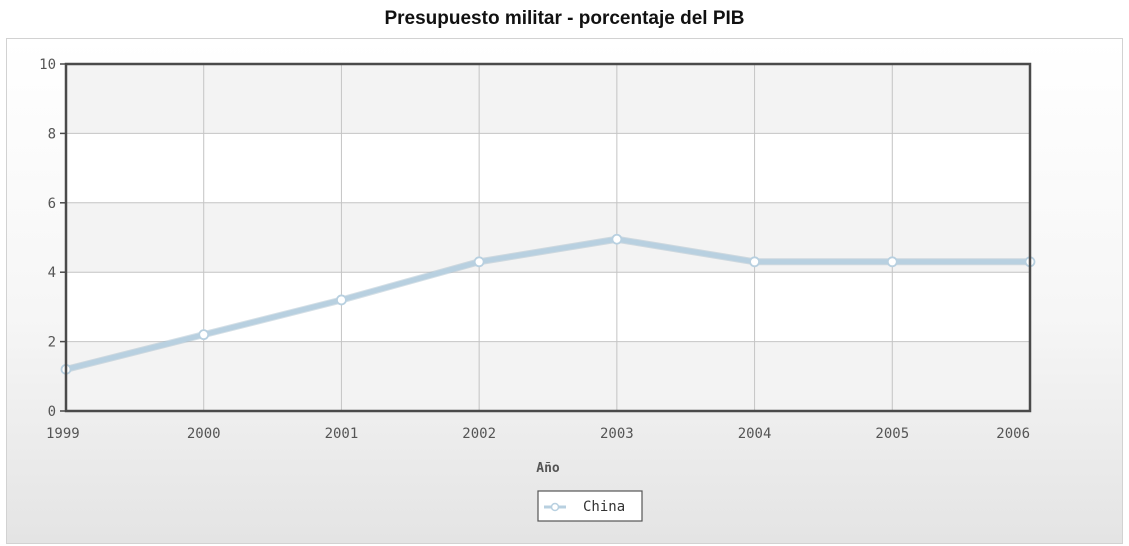 The image size is (1129, 546). Describe the element at coordinates (755, 434) in the screenshot. I see `x-tick-label: 2004` at that location.